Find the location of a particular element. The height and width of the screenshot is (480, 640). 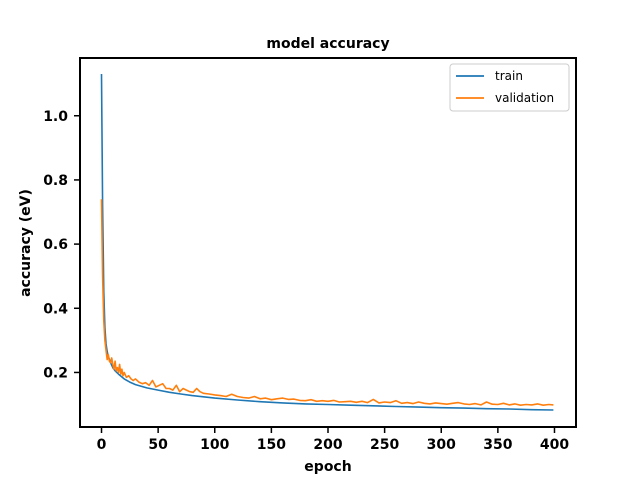

x-tick-label: 250 is located at coordinates (384, 445).